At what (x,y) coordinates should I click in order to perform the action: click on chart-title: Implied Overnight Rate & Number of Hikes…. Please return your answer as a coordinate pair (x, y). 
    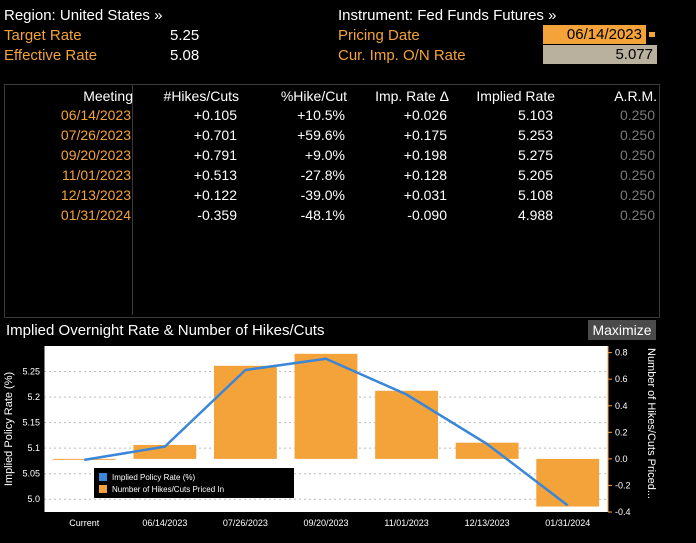
    Looking at the image, I should click on (165, 330).